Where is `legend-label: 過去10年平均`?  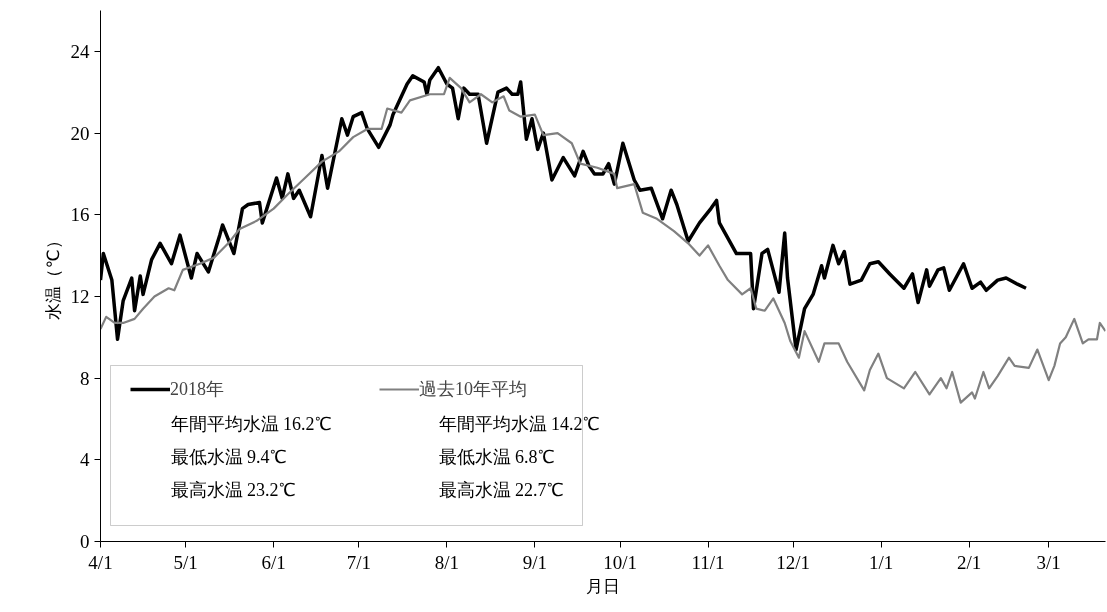
legend-label: 過去10年平均 is located at coordinates (473, 389).